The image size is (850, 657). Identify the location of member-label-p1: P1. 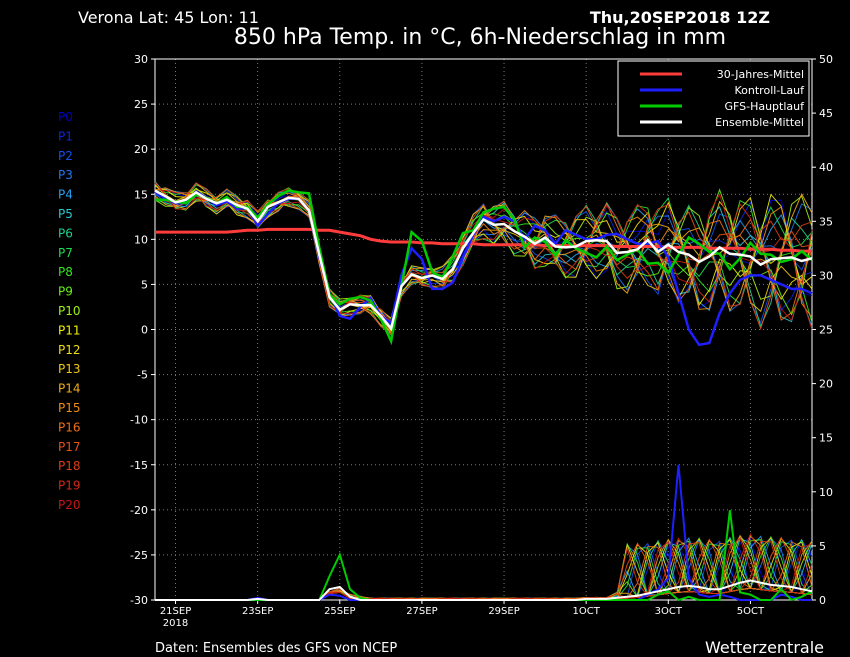
(65, 136).